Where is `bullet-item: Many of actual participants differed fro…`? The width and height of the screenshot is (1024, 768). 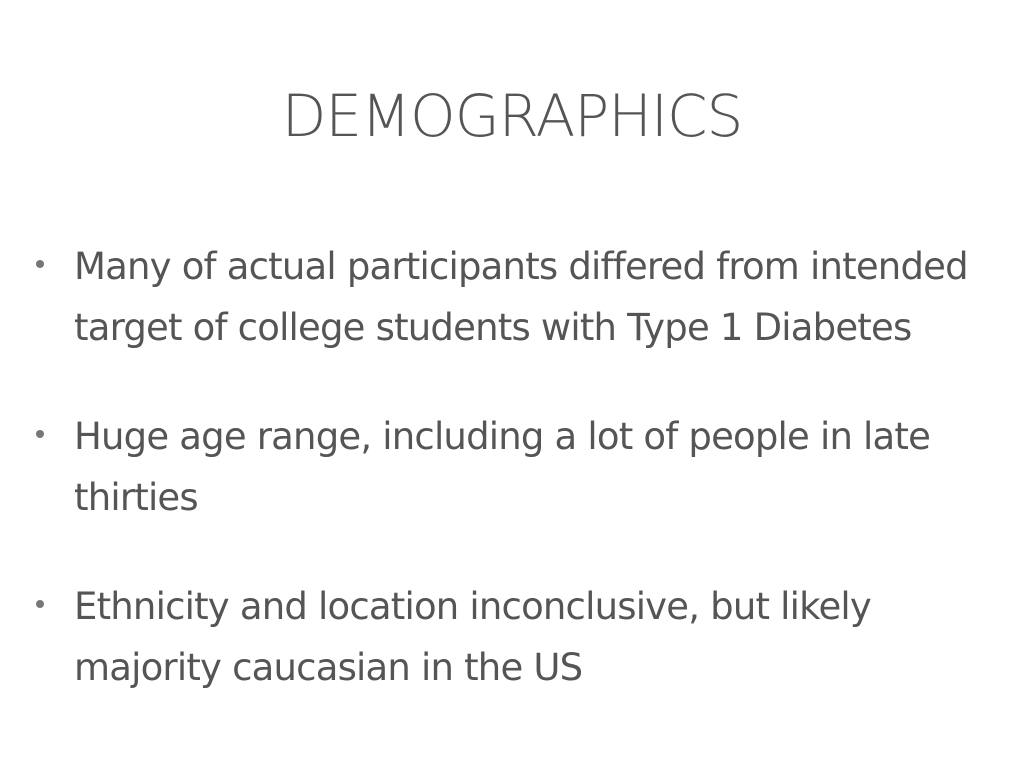 bullet-item: Many of actual participants differed fro… is located at coordinates (510, 297).